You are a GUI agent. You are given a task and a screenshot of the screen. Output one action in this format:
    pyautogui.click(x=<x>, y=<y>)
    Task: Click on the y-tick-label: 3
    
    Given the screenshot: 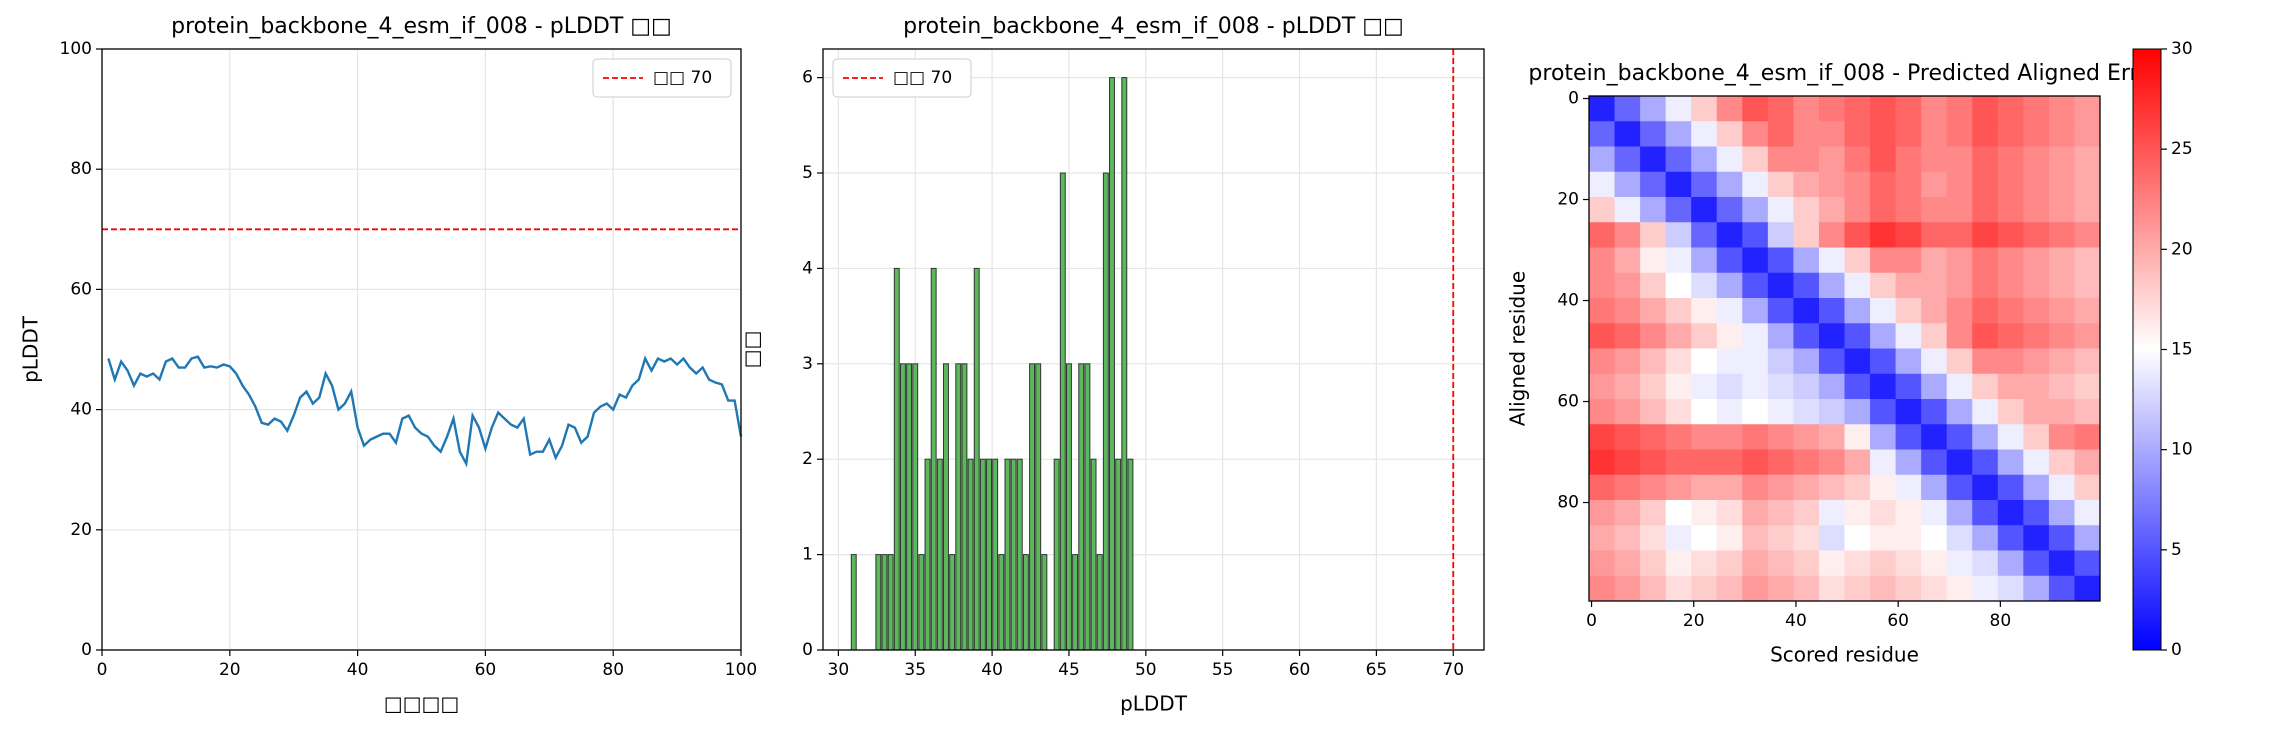 What is the action you would take?
    pyautogui.click(x=807, y=364)
    